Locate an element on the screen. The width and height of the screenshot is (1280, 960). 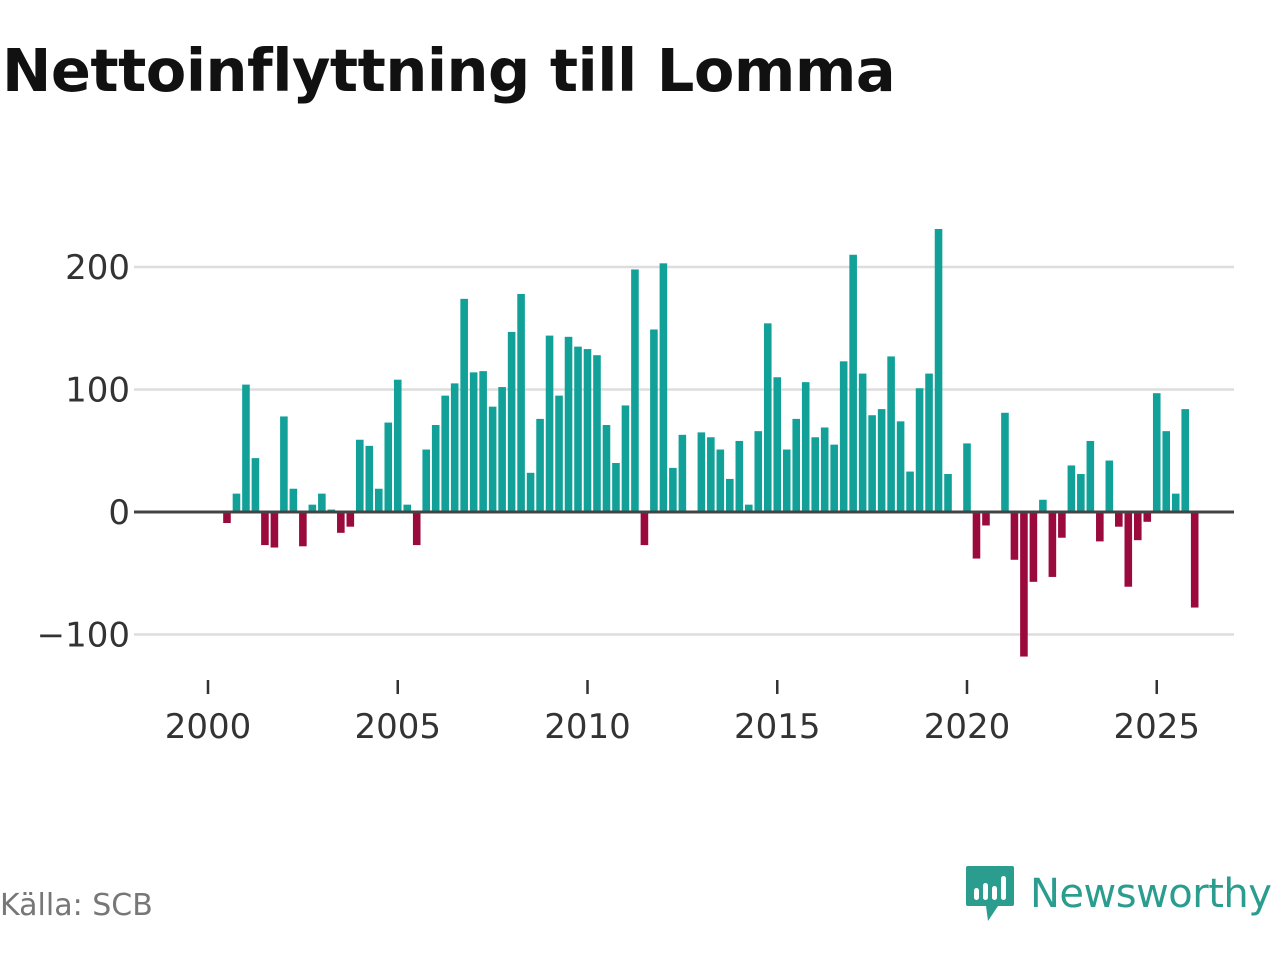
source-label: Källa: SCB is located at coordinates (76, 905).